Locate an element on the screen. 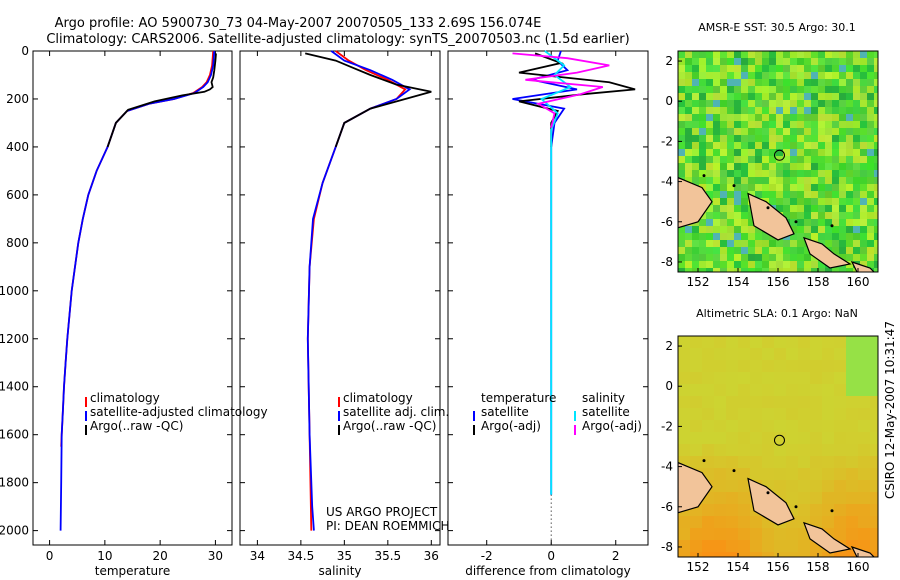 Image resolution: width=900 pixels, height=580 pixels. x-axis-label: salinity is located at coordinates (339, 571).